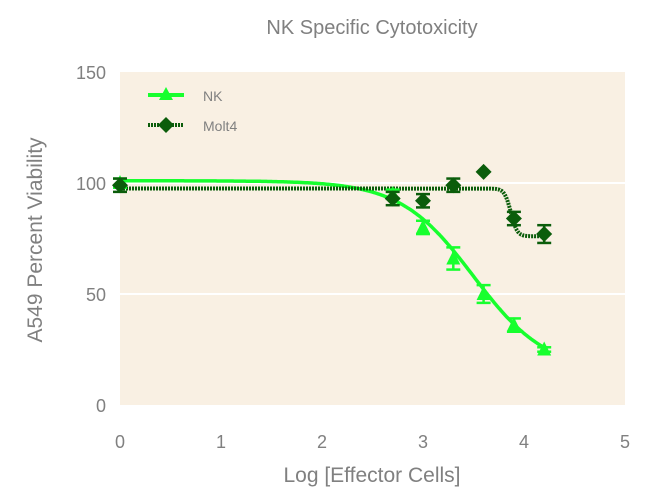  What do you see at coordinates (221, 442) in the screenshot?
I see `x-tick-label: 1` at bounding box center [221, 442].